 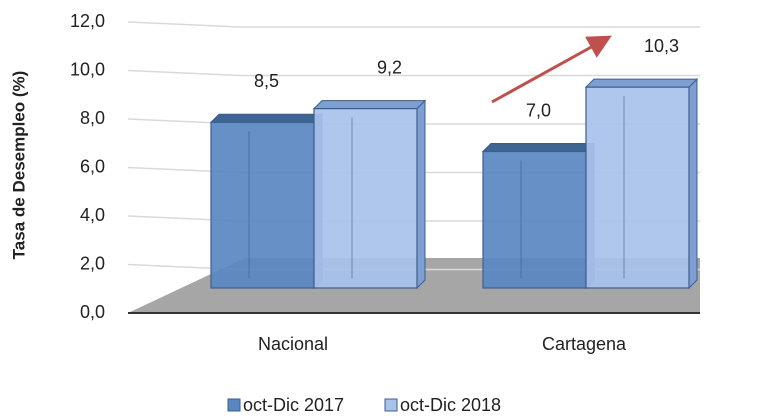 I want to click on y-tick-label: 6,0, so click(x=92, y=166).